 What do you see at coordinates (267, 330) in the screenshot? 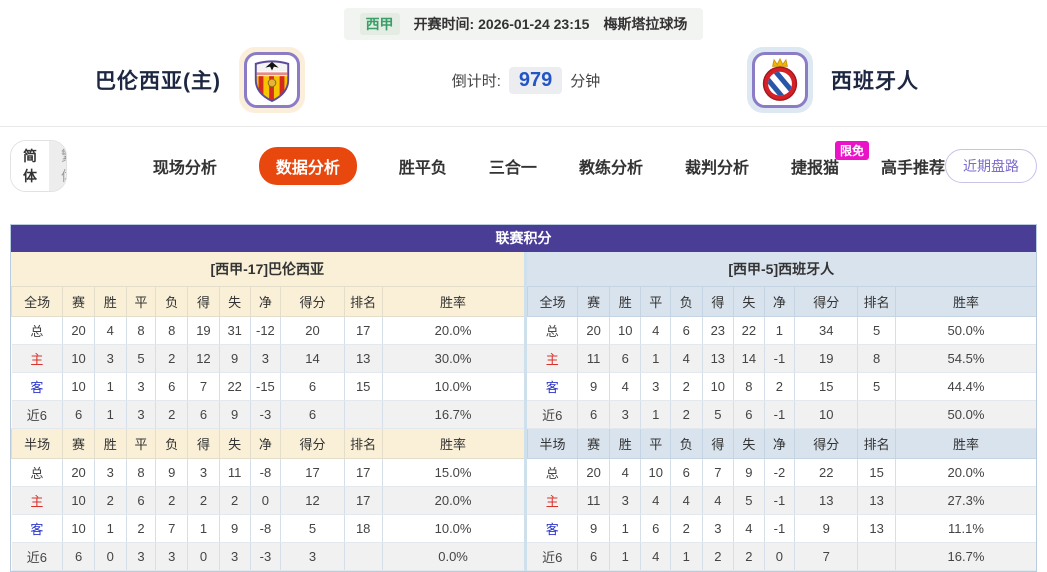
I see `table-row: 总 20 4 8 8 19 31 -12 20 17 20.0%` at bounding box center [267, 330].